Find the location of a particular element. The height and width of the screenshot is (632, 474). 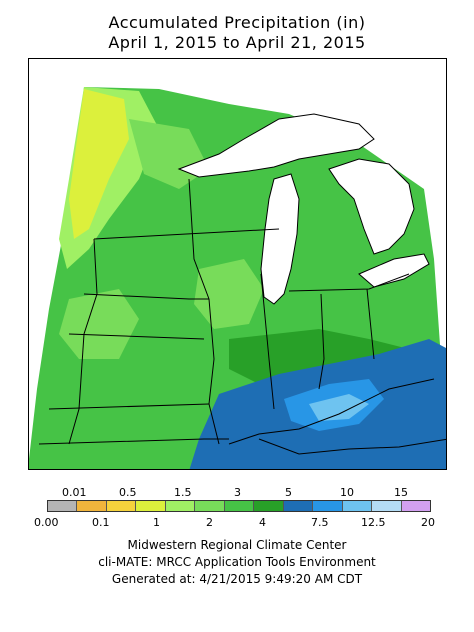

legend-label-lower-6: 7.5 is located at coordinates (320, 522).